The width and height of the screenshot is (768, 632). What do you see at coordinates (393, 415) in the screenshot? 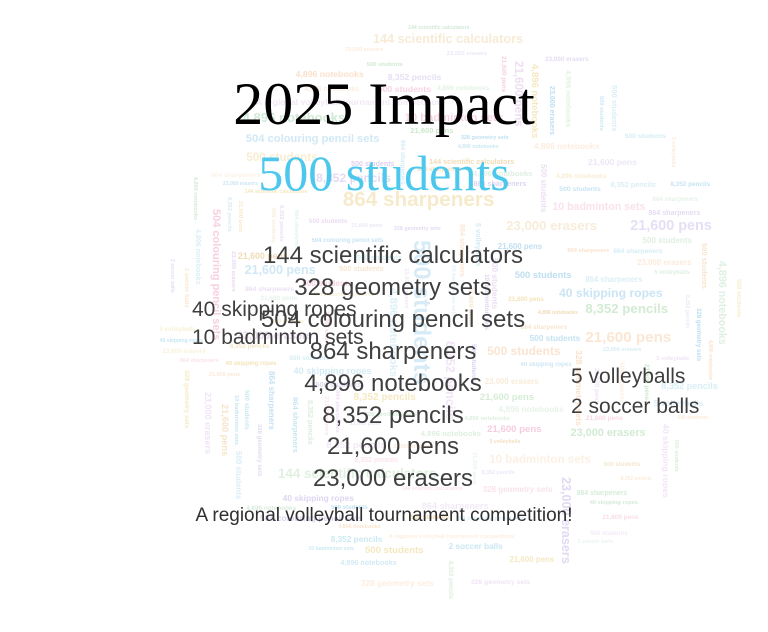
I see `stat-item: 8,352 pencils` at bounding box center [393, 415].